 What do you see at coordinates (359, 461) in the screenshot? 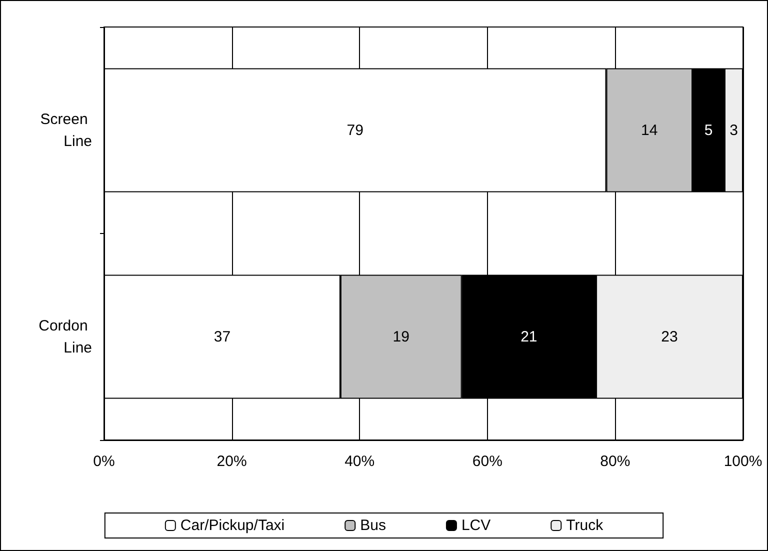
I see `x-tick-label: 40%` at bounding box center [359, 461].